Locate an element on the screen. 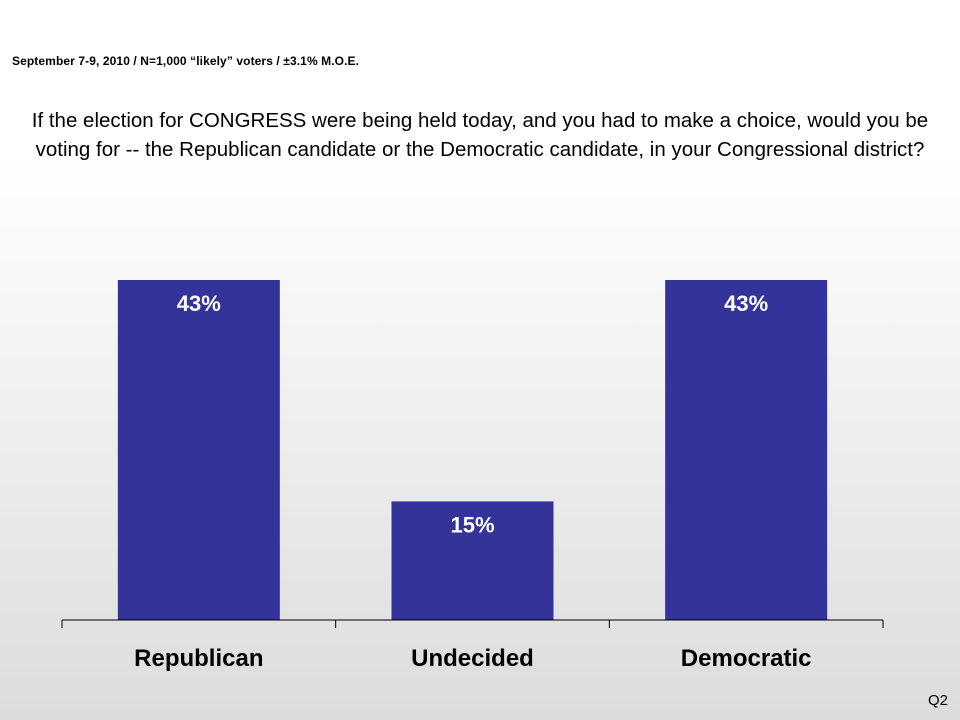 This screenshot has width=960, height=720. category-label-undecided: Undecided is located at coordinates (472, 658).